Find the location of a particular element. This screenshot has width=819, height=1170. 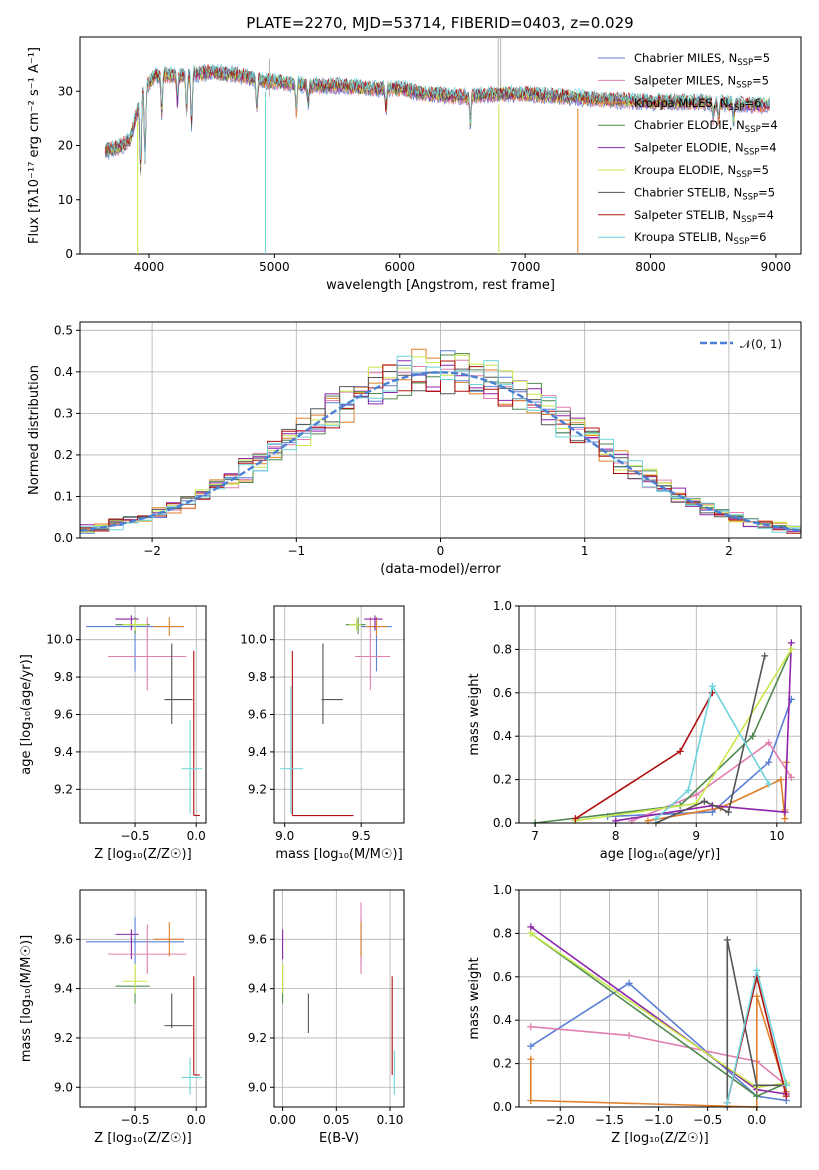

legend-entry: Chabrier STELIB, NSSP=5 is located at coordinates (704, 193).